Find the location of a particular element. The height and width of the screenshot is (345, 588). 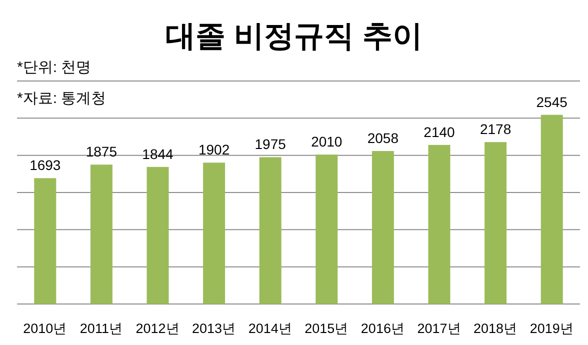

annotation: *자료: 통계청 is located at coordinates (61, 98).